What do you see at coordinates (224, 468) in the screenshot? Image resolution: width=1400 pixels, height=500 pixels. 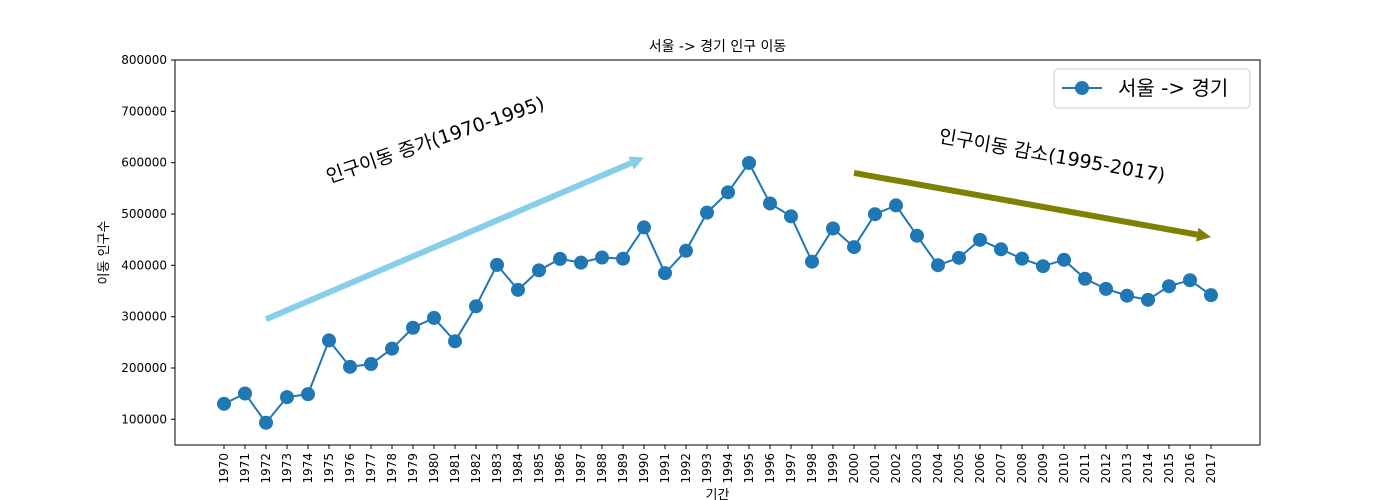 I see `x-tick-label: 1970` at bounding box center [224, 468].